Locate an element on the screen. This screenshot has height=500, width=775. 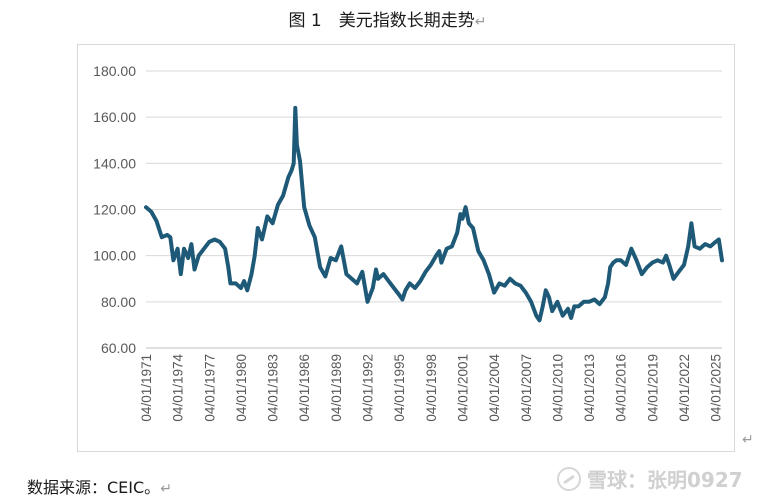
y-axis-tick-labels: 60.00 80.00 100.00 120.00 140.00 160.00 180.00 is located at coordinates (114, 209).